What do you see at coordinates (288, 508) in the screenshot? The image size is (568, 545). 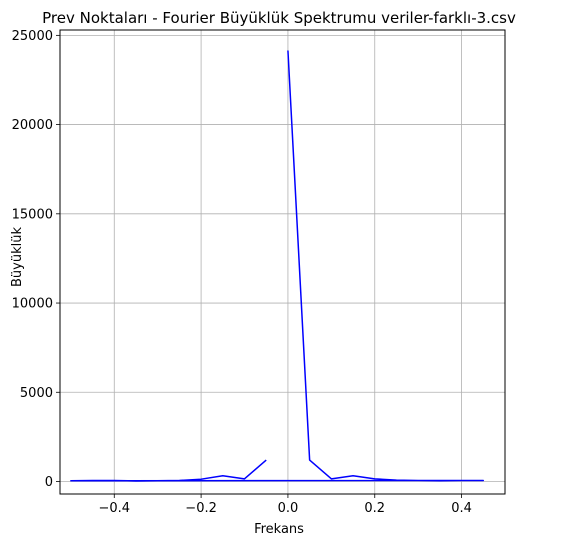 I see `x-tick-label: 0.0` at bounding box center [288, 508].